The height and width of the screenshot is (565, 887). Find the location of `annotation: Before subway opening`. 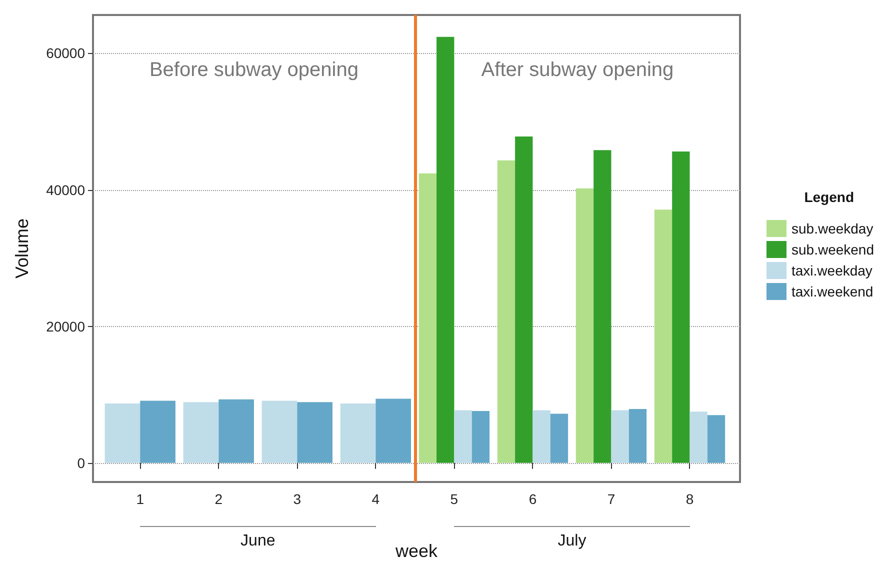

annotation: Before subway opening is located at coordinates (253, 70).